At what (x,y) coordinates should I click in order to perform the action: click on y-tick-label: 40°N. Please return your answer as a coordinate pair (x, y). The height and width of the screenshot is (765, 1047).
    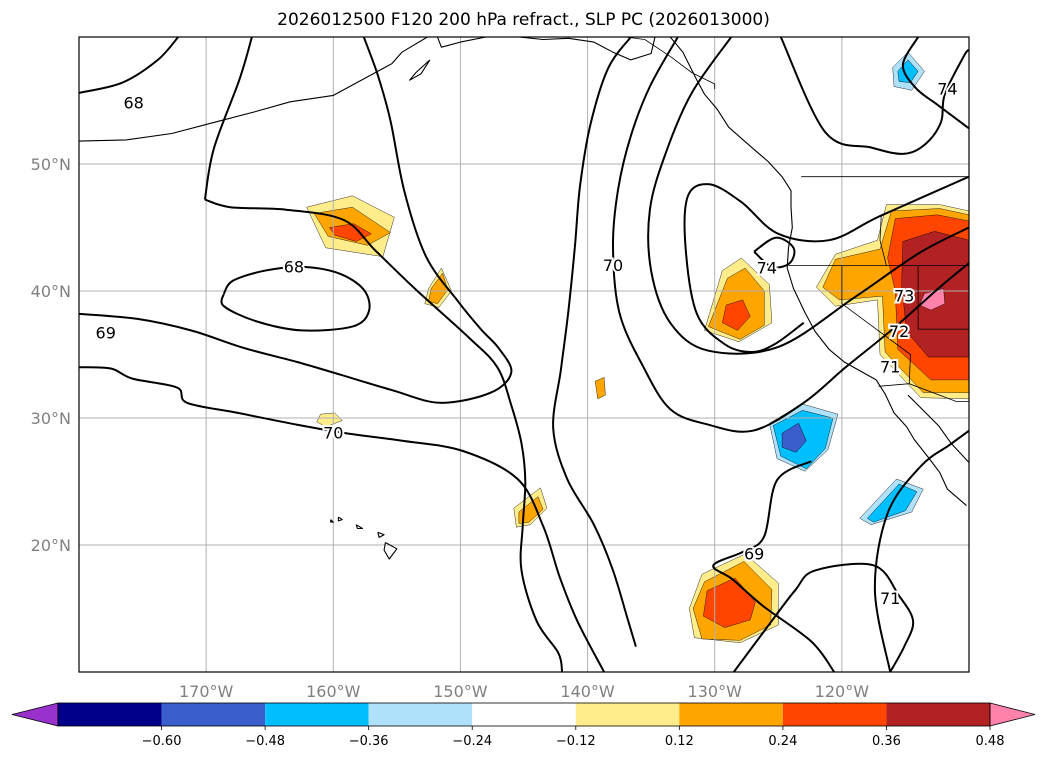
    Looking at the image, I should click on (51, 291).